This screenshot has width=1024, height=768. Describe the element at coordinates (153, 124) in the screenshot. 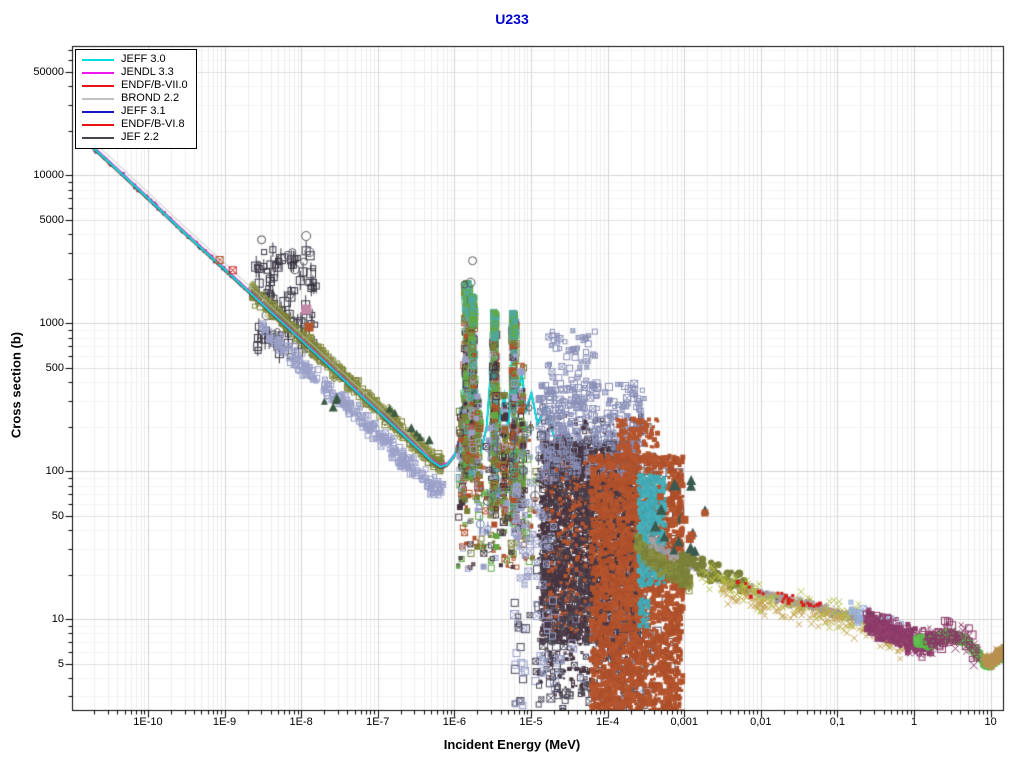

I see `legend-item-label: ENDF/B-VI.8` at that location.